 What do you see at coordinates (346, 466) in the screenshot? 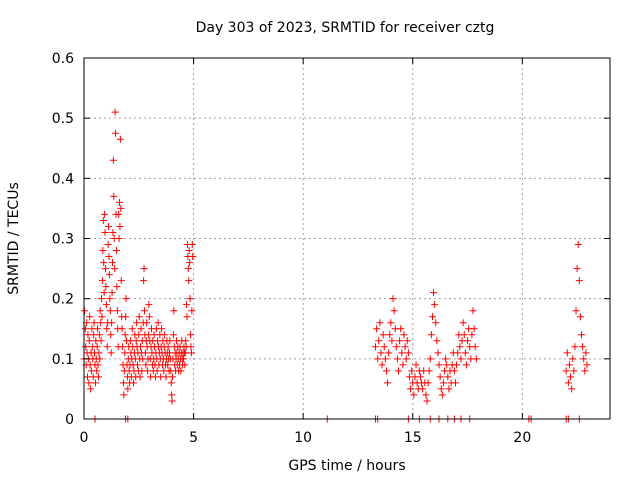
I see `x-axis-label: GPS time / hours` at bounding box center [346, 466].